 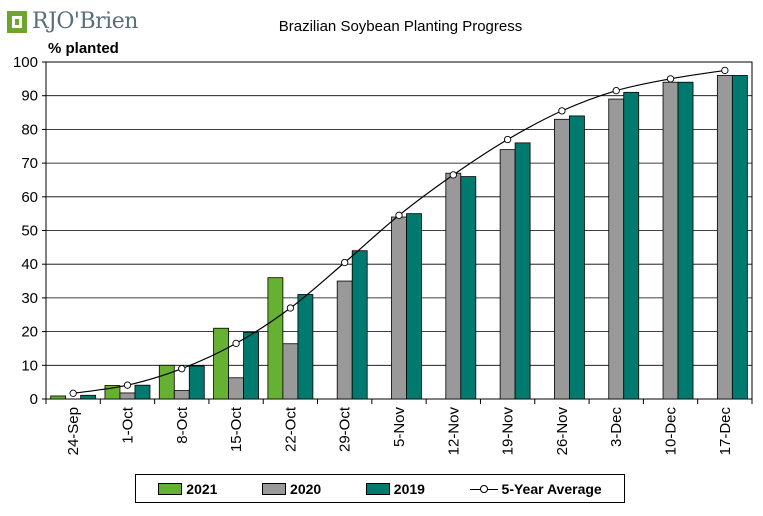 What do you see at coordinates (345, 429) in the screenshot?
I see `x-tick-label: 29-Oct` at bounding box center [345, 429].